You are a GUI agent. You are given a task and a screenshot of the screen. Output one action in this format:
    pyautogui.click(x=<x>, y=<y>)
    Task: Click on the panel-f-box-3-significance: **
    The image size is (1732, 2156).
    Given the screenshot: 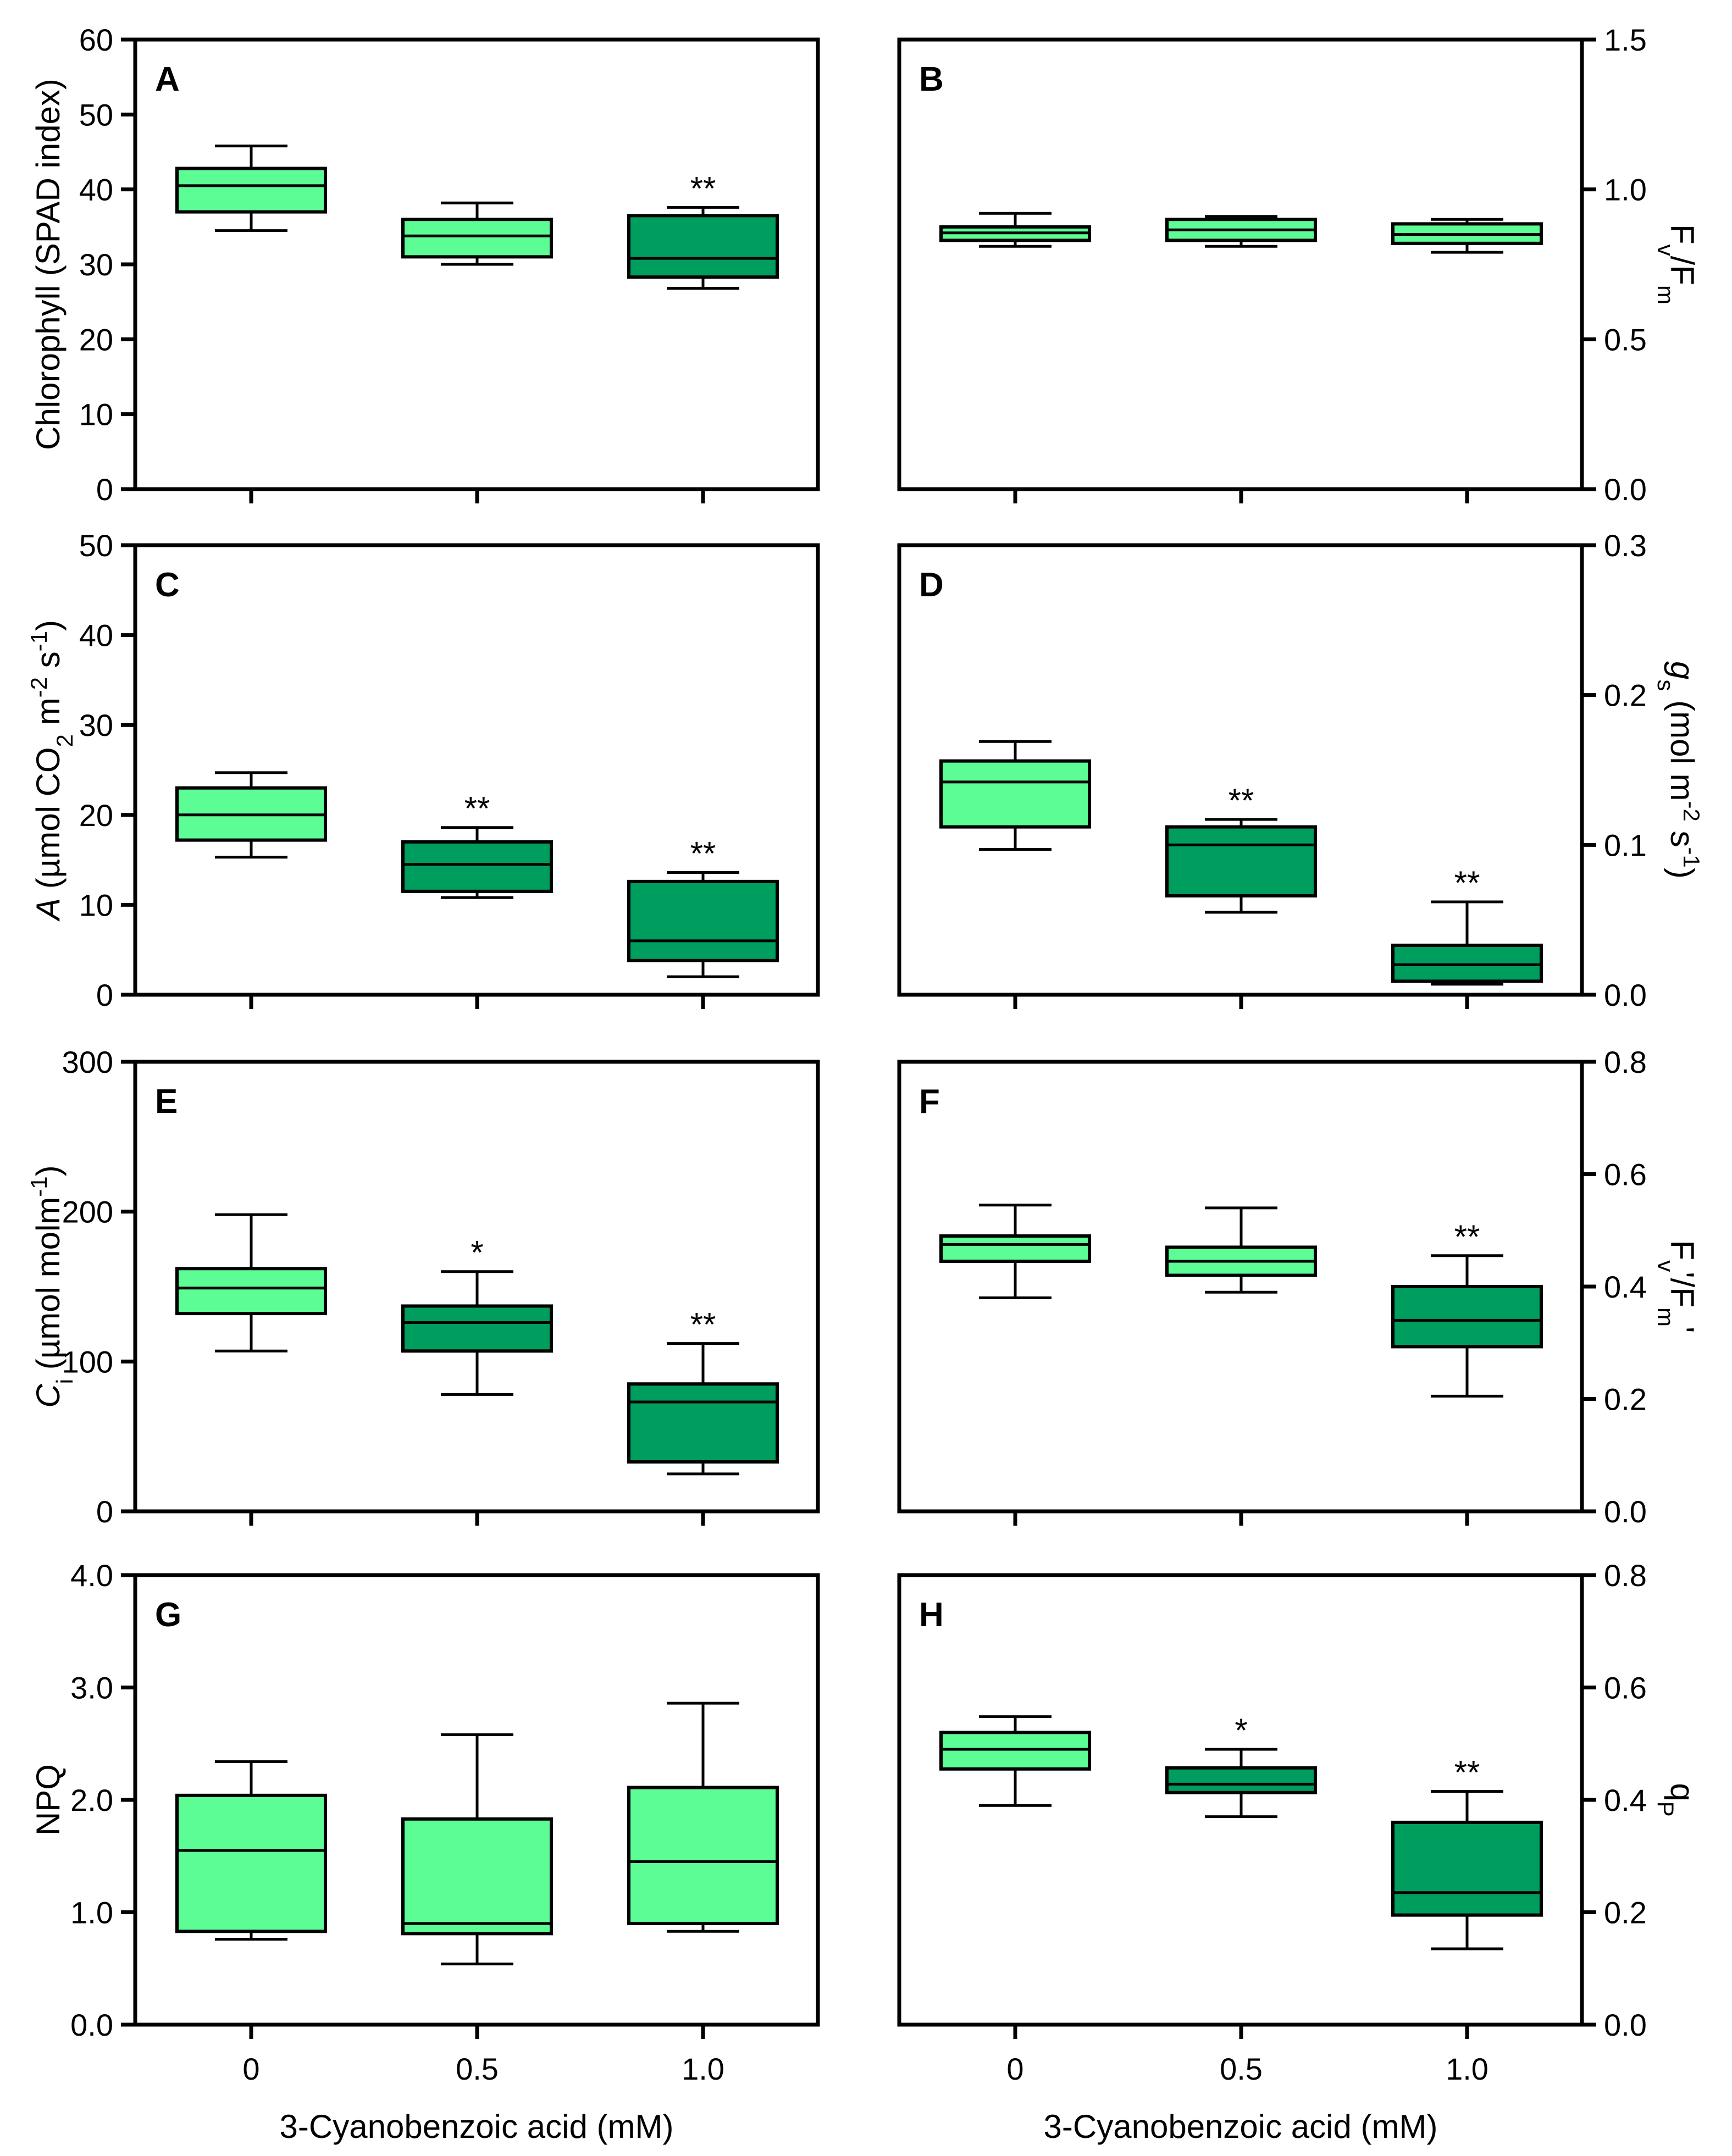 What is the action you would take?
    pyautogui.click(x=1467, y=1237)
    